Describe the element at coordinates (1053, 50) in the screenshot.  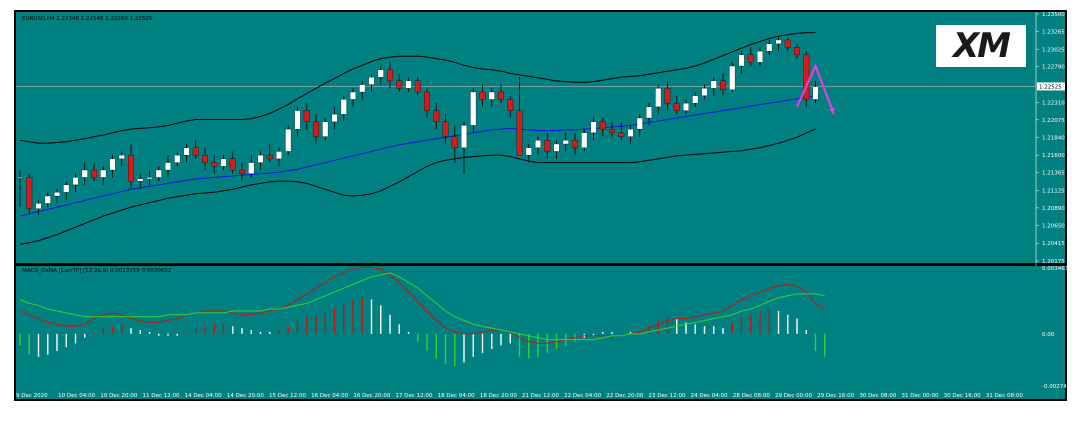
I see `price-tick-label: 1.23025` at that location.